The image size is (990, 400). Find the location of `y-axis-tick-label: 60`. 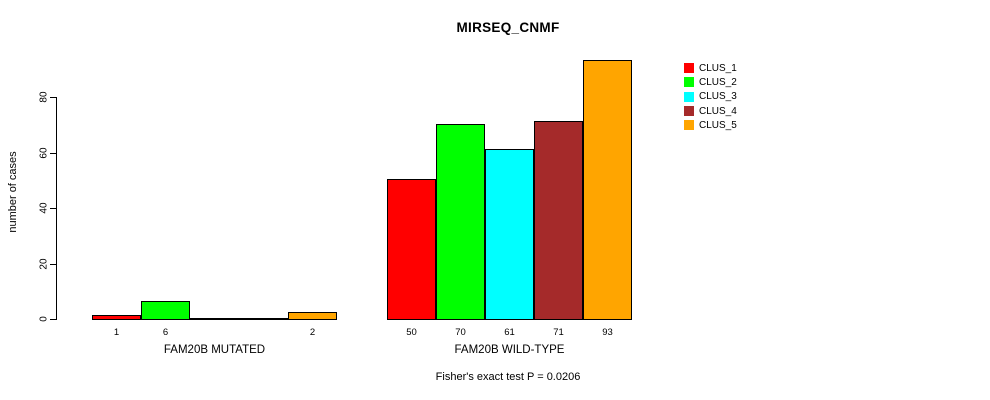

y-axis-tick-label: 60 is located at coordinates (44, 152).